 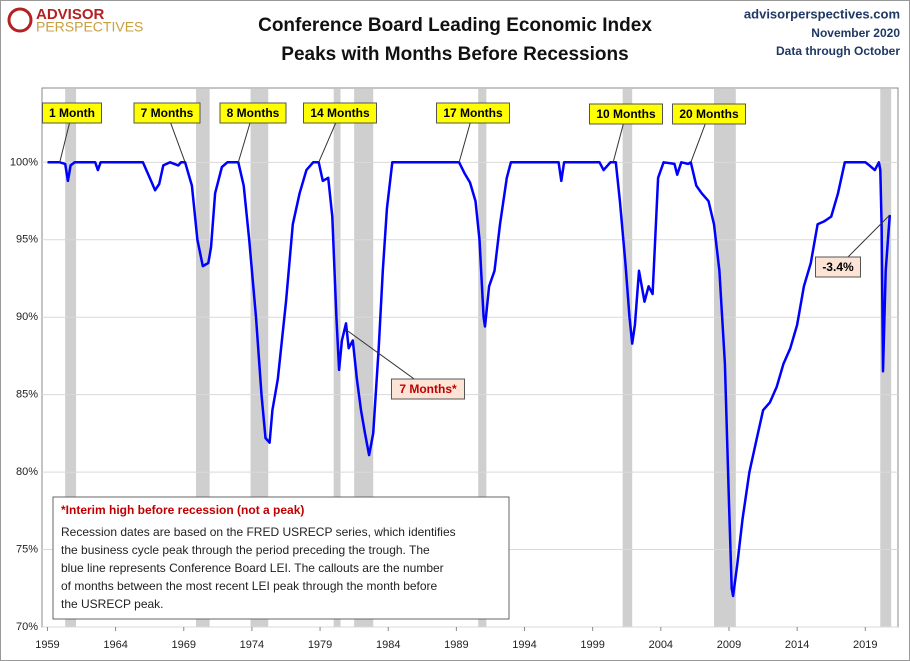 What do you see at coordinates (89, 27) in the screenshot?
I see `logo-bottom: PERSPECTIVES` at bounding box center [89, 27].